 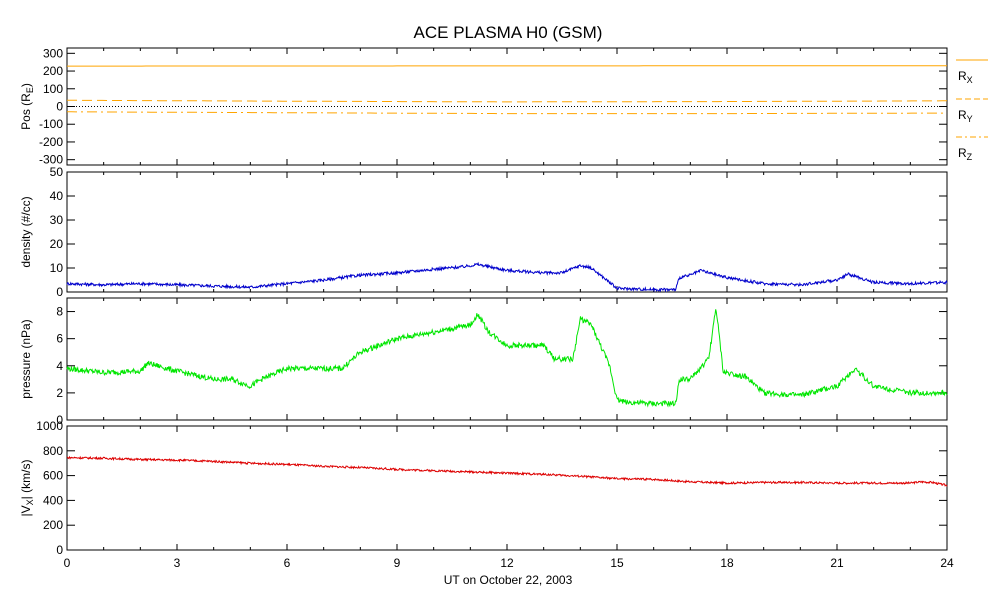 What do you see at coordinates (57, 220) in the screenshot?
I see `y-tick-label: 30` at bounding box center [57, 220].